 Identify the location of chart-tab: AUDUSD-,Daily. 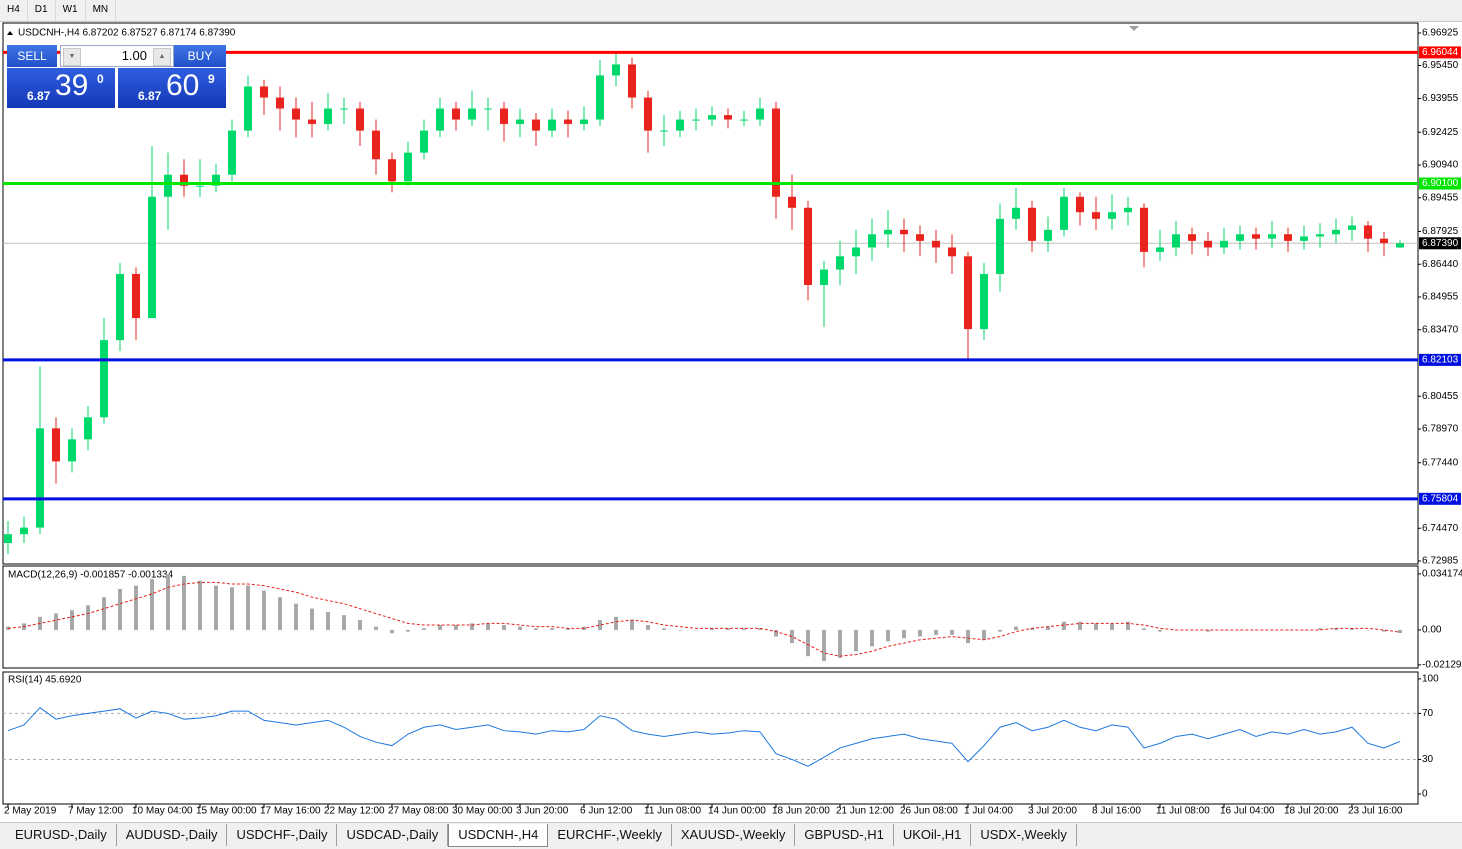
(172, 835).